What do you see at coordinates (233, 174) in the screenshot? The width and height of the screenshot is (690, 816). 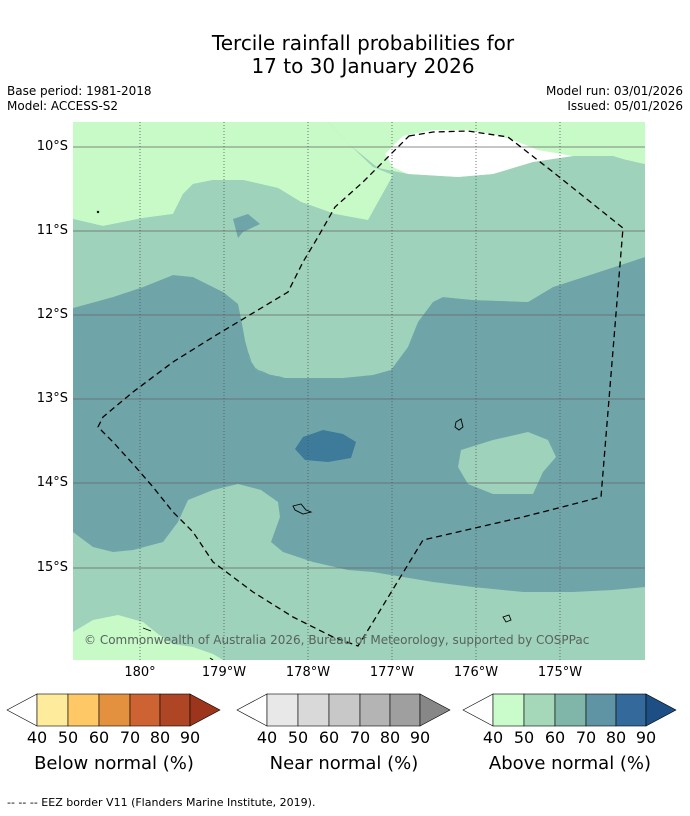 I see `prob-zone-50-northwest` at bounding box center [233, 174].